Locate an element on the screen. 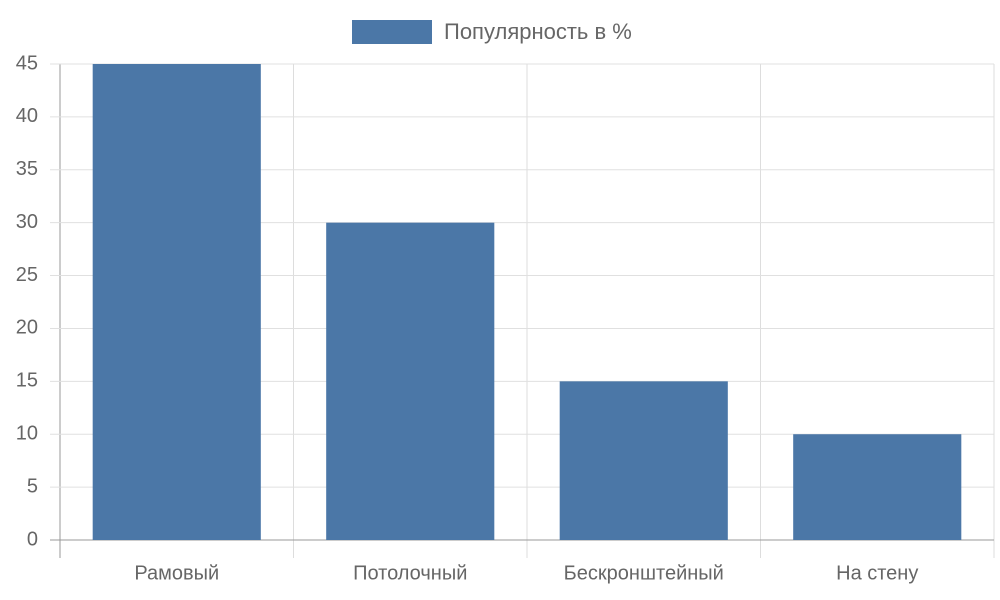 This screenshot has width=1000, height=600. y-tick-label: 20 is located at coordinates (27, 328).